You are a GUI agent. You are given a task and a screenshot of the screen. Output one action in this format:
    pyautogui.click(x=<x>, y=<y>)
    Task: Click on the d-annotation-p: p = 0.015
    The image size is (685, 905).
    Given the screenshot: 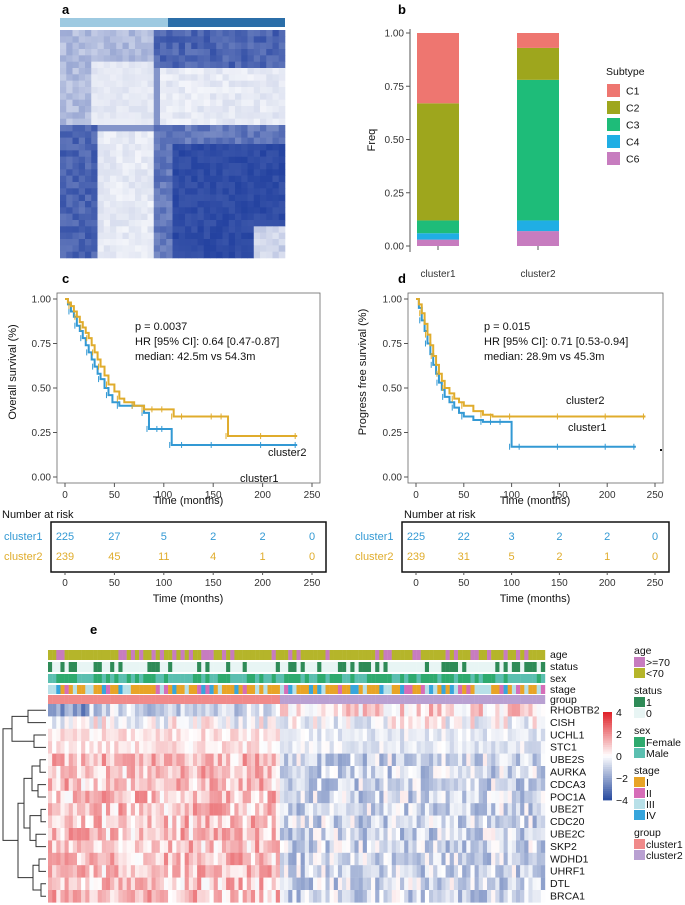 What is the action you would take?
    pyautogui.click(x=507, y=327)
    